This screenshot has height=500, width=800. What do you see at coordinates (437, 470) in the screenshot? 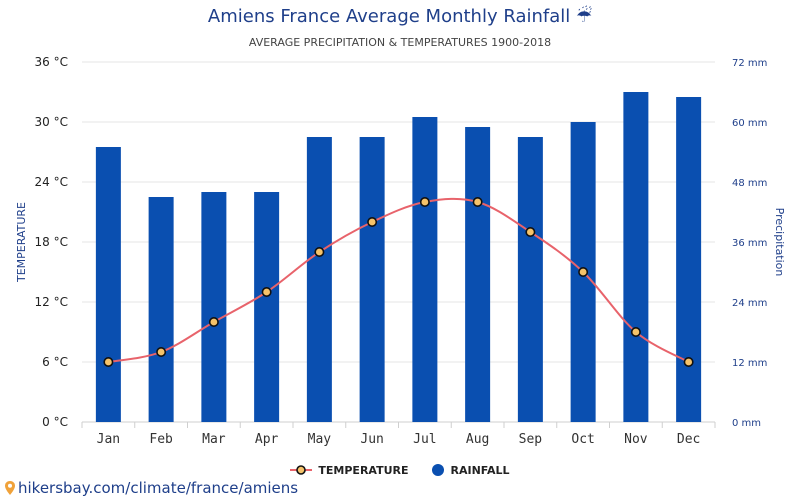
I see `rainfall-legend-icon` at bounding box center [437, 470].